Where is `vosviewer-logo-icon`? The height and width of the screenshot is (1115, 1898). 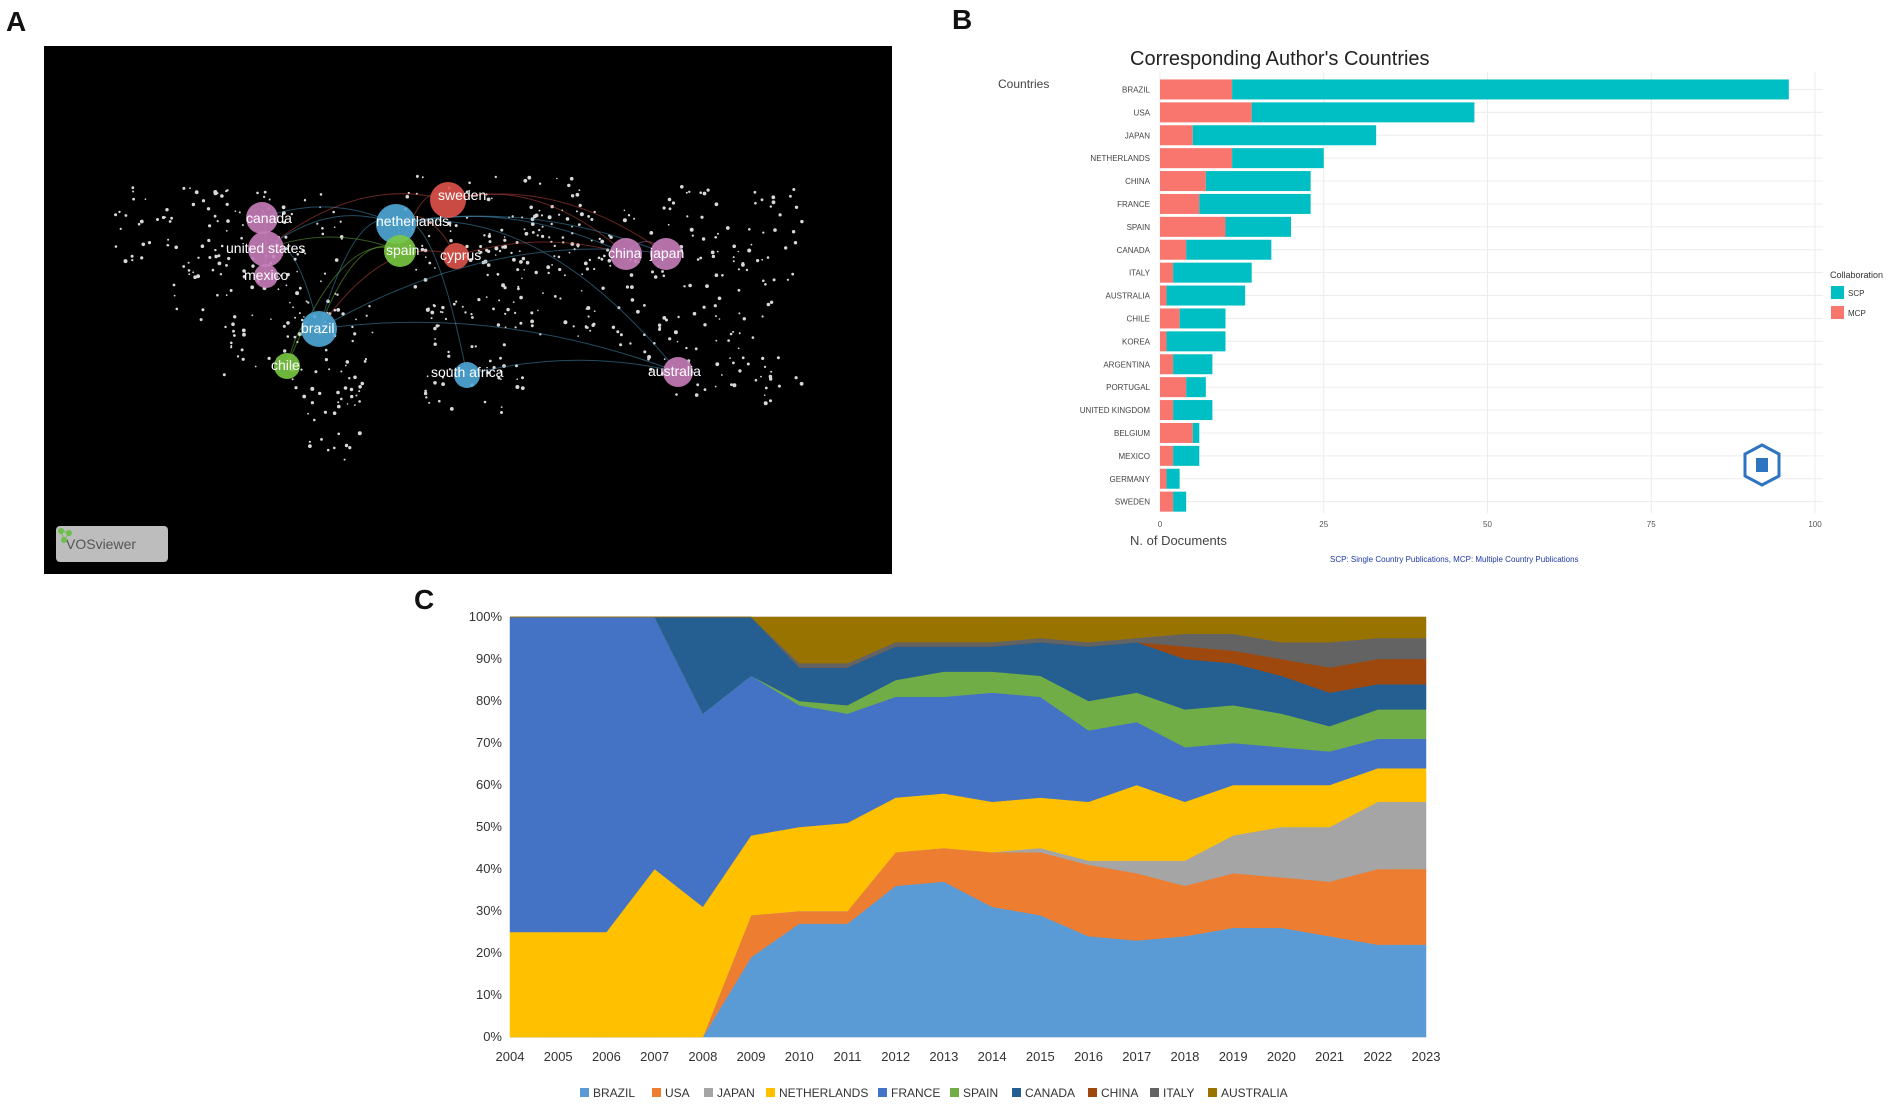 vosviewer-logo-icon is located at coordinates (65, 535).